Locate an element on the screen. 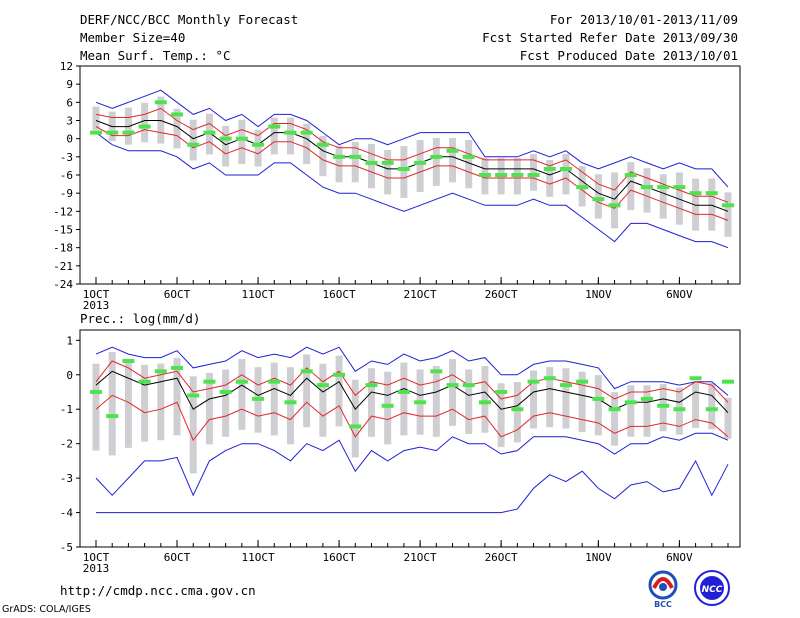 This screenshot has height=618, width=800. website-link: http://cmdp.ncc.cma.gov.cn is located at coordinates (158, 590).